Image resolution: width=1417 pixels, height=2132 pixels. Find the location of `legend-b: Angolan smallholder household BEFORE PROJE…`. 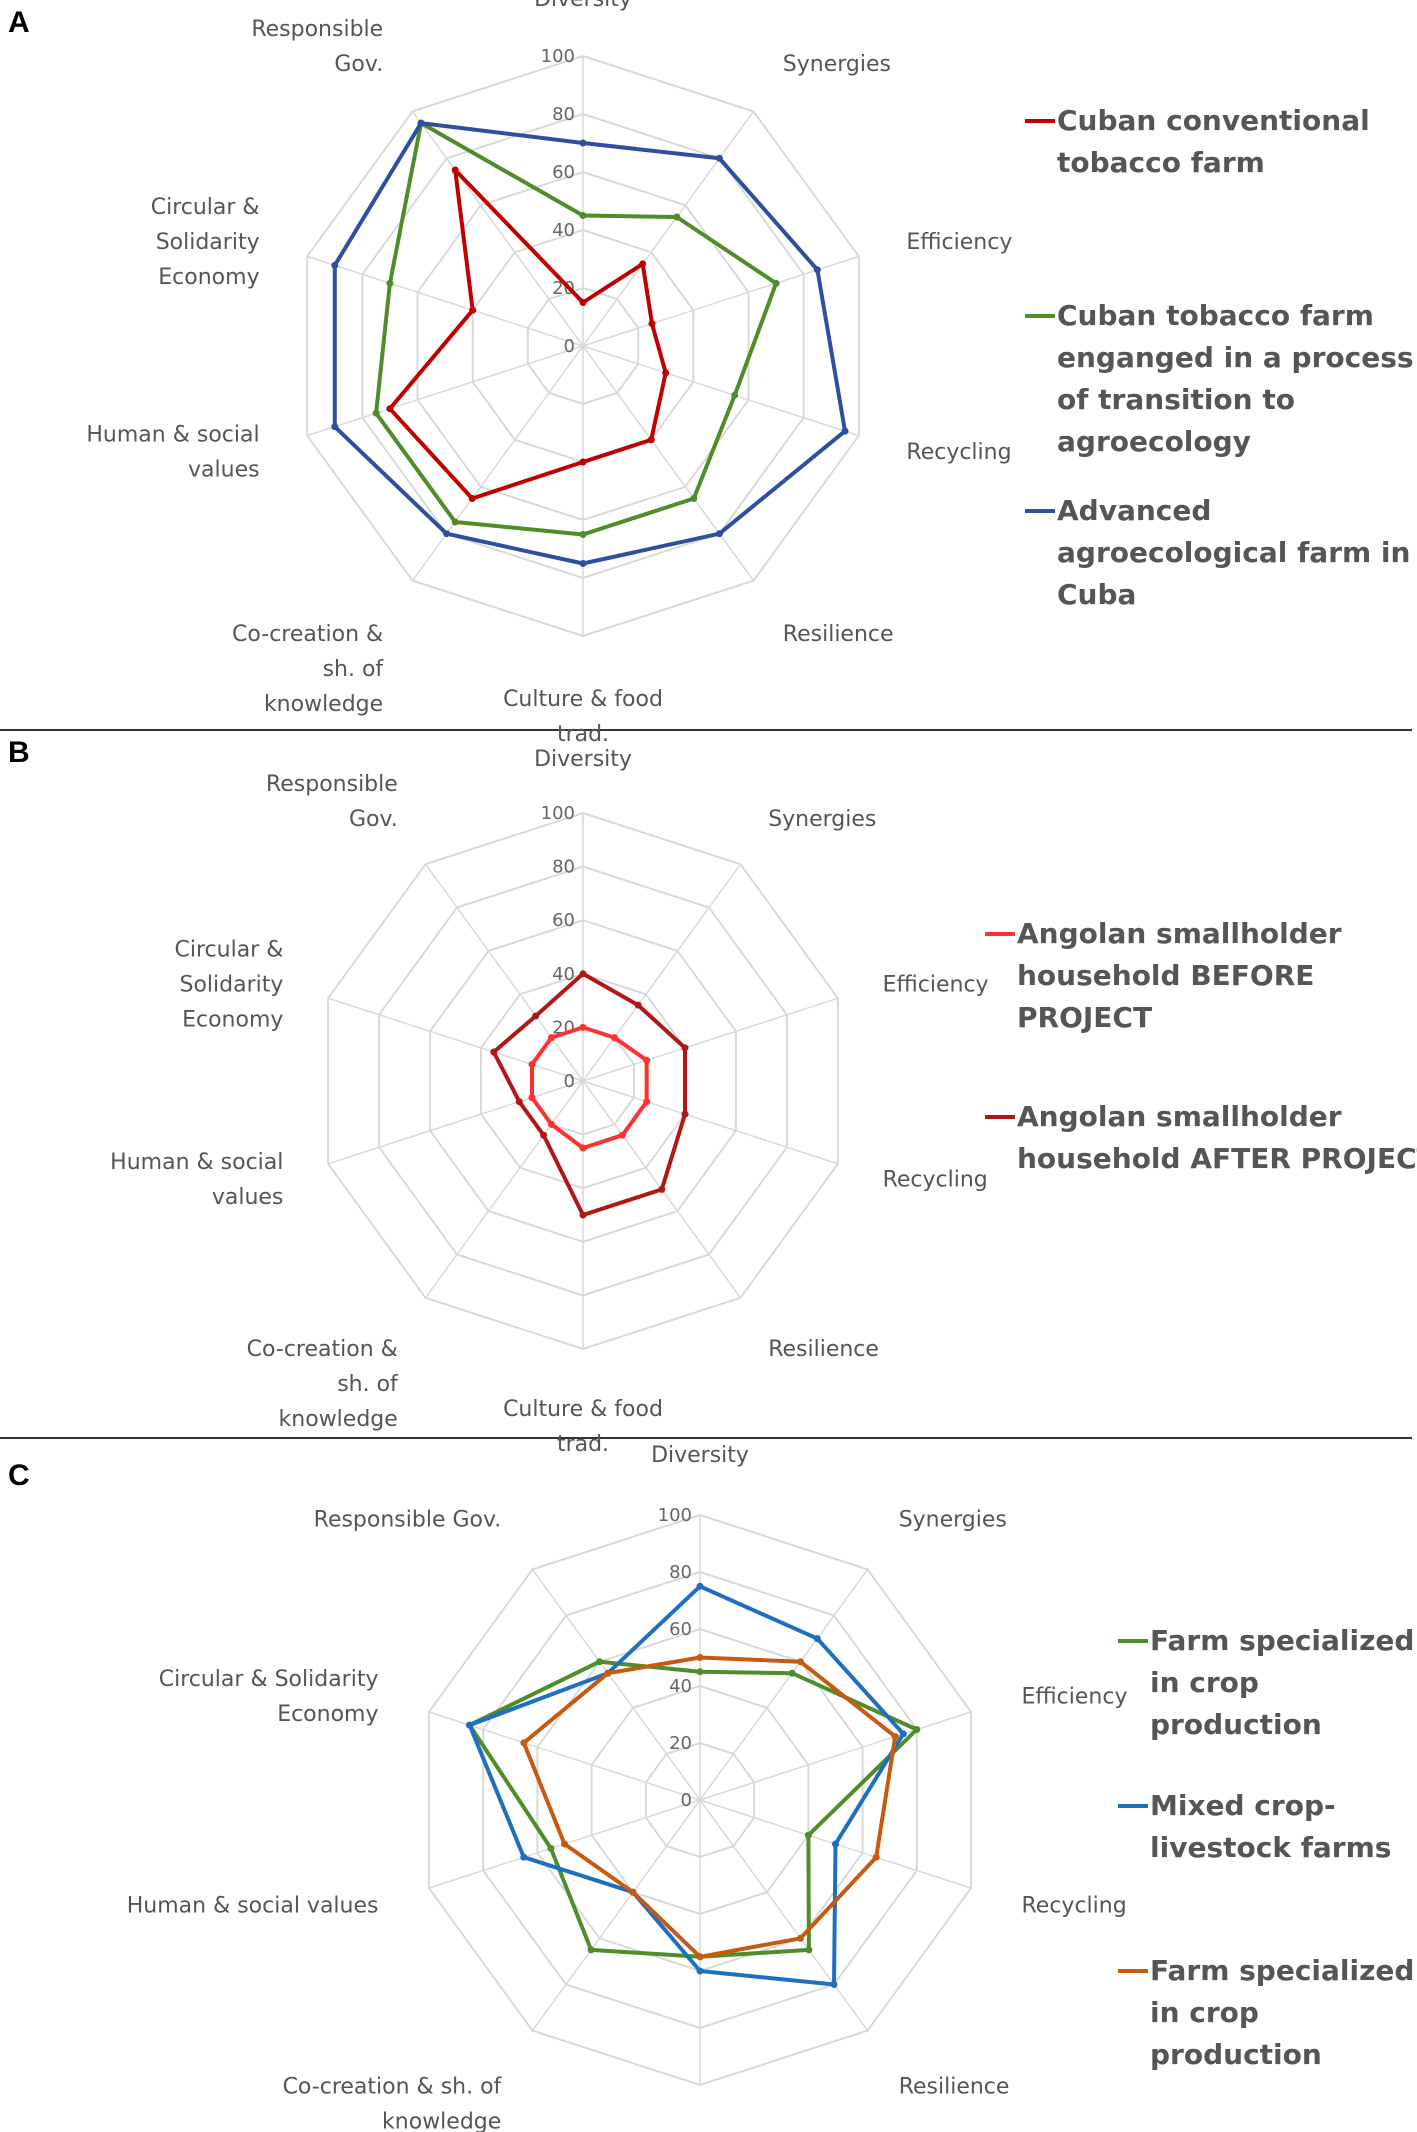

legend-b: Angolan smallholder household BEFORE PROJE… is located at coordinates (1201, 1046).